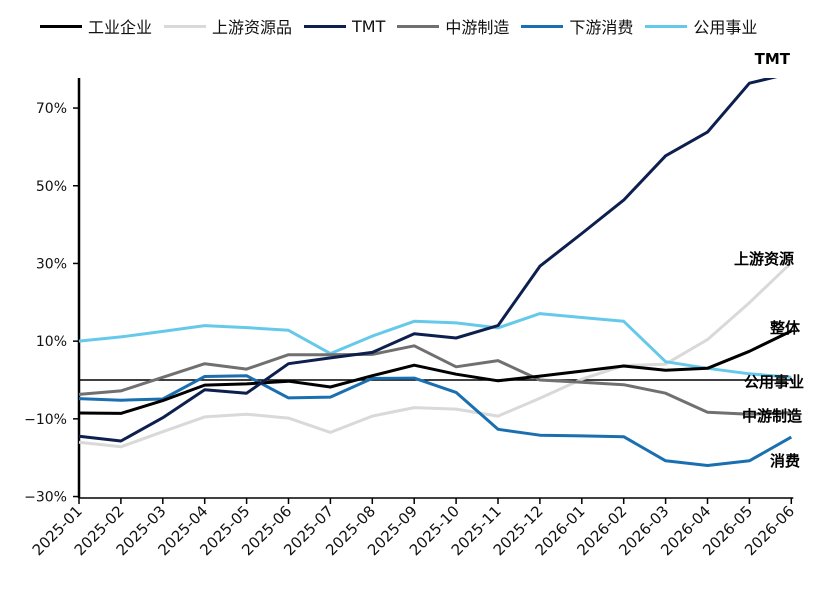 This screenshot has height=604, width=829. Describe the element at coordinates (369, 26) in the screenshot. I see `legend-label: TMT` at that location.